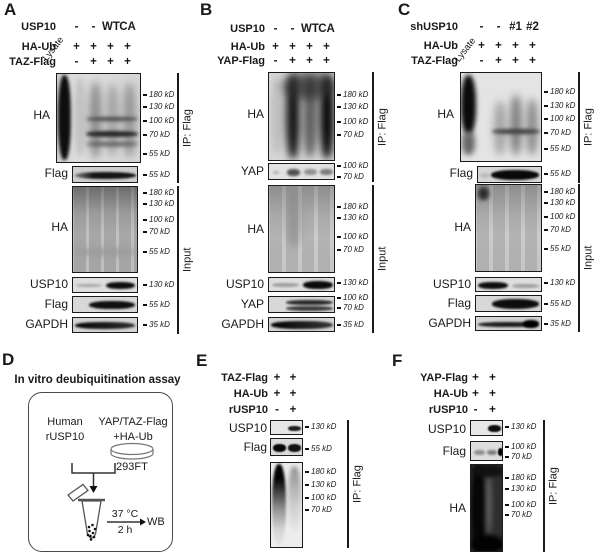  Describe the element at coordinates (484, 410) in the screenshot. I see `condition-values: - +` at that location.